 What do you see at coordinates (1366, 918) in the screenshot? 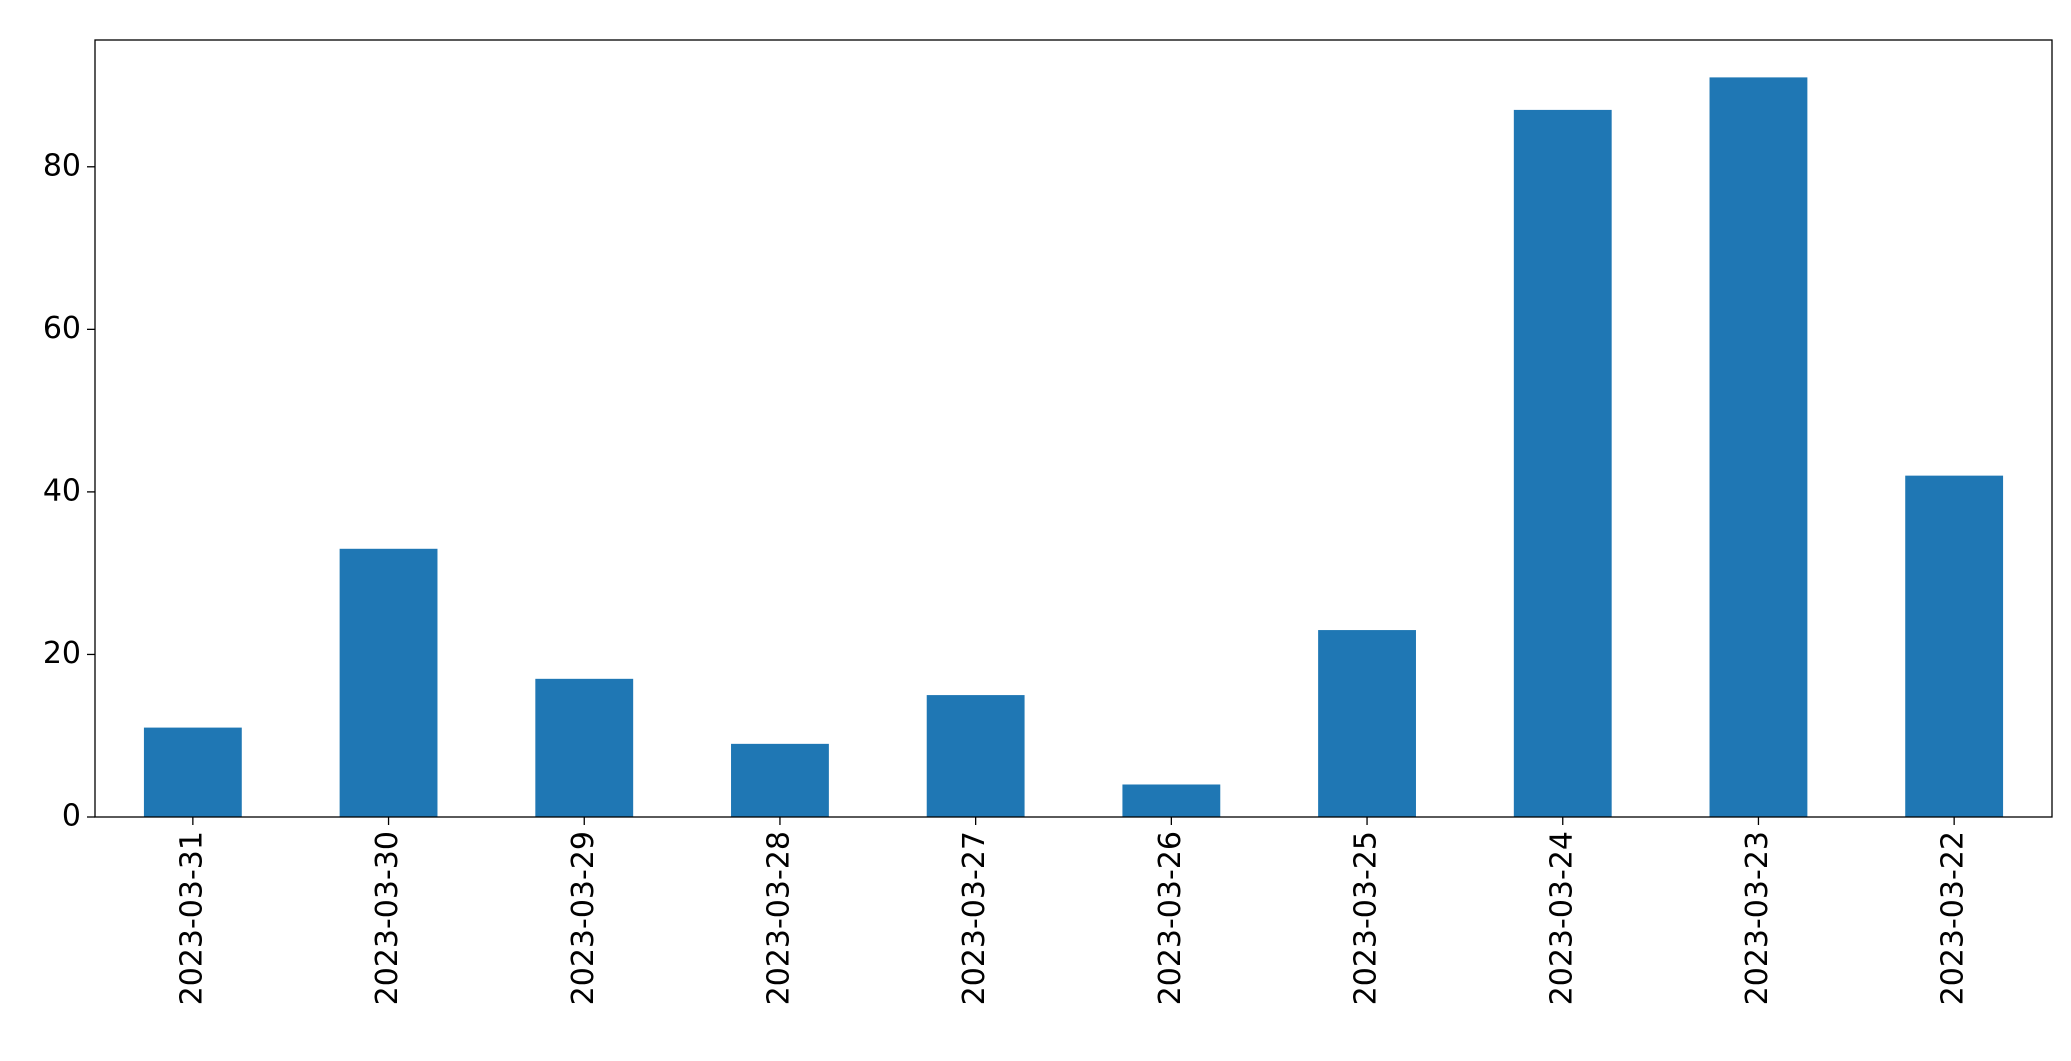
I see `x-tick-label: 2023-03-25` at bounding box center [1366, 918].